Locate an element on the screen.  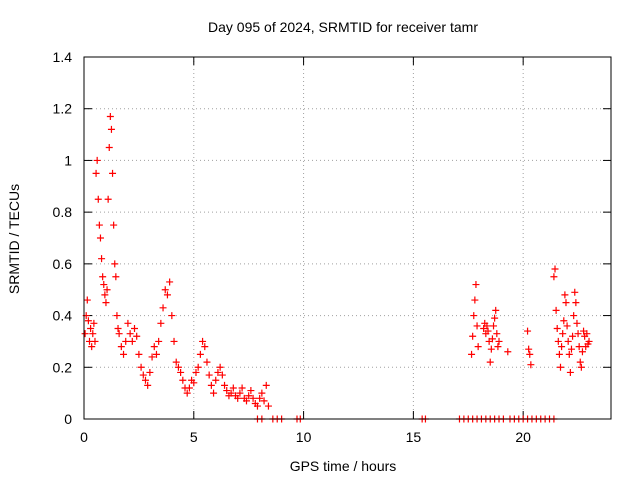
y-tick-label: 0.8 is located at coordinates (63, 212).